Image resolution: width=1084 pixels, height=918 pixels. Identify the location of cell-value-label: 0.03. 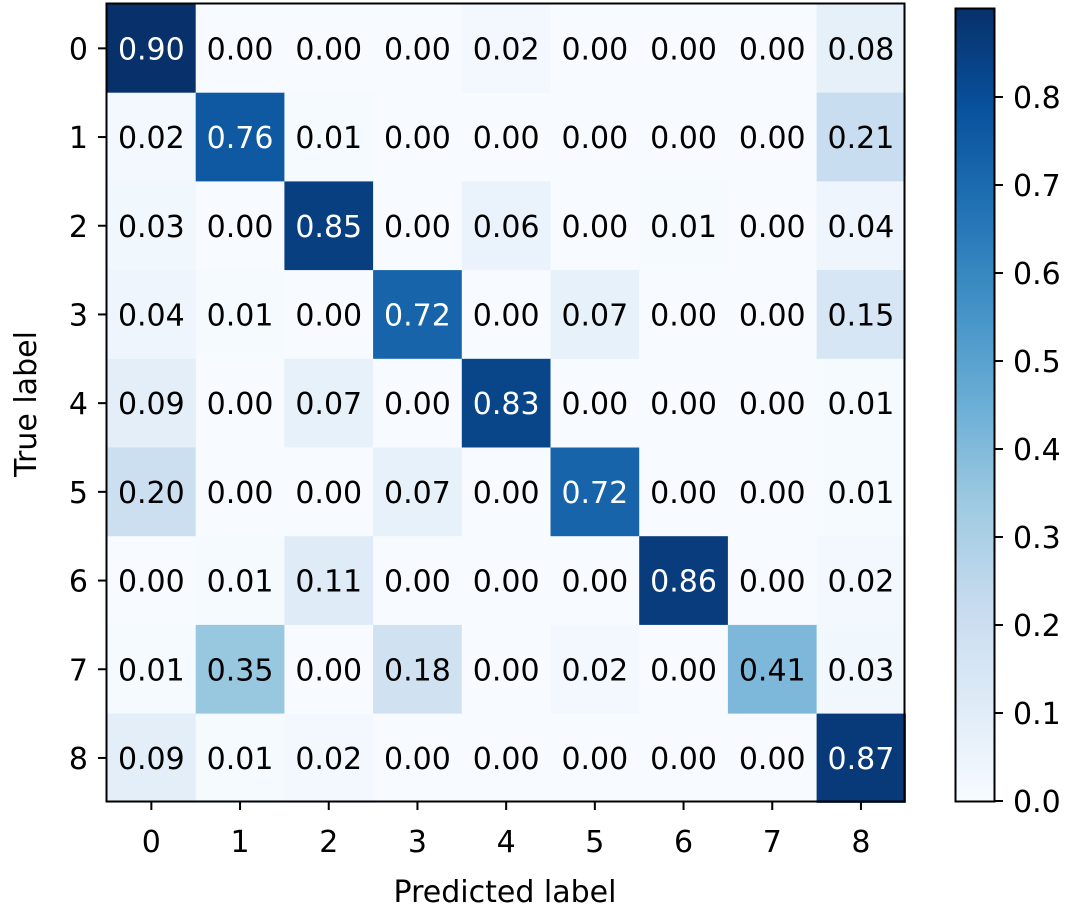
(151, 227).